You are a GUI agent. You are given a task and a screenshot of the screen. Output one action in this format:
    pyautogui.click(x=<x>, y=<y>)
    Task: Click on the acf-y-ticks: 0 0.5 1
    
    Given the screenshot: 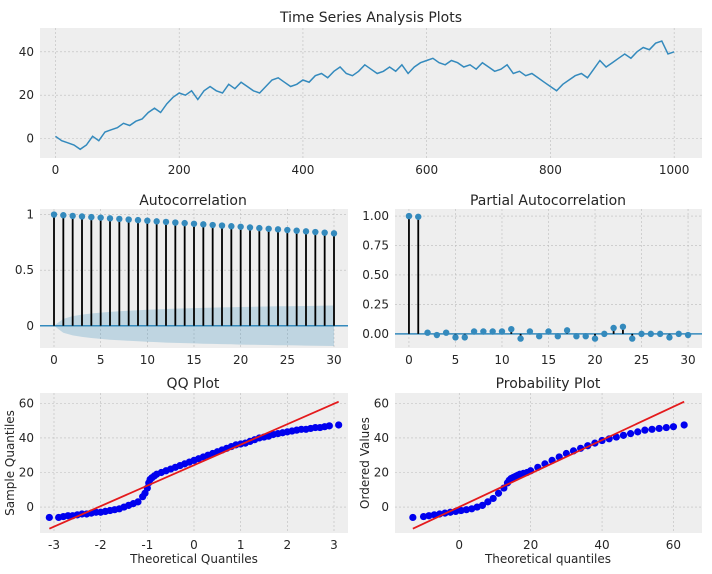 What is the action you would take?
    pyautogui.click(x=24, y=270)
    